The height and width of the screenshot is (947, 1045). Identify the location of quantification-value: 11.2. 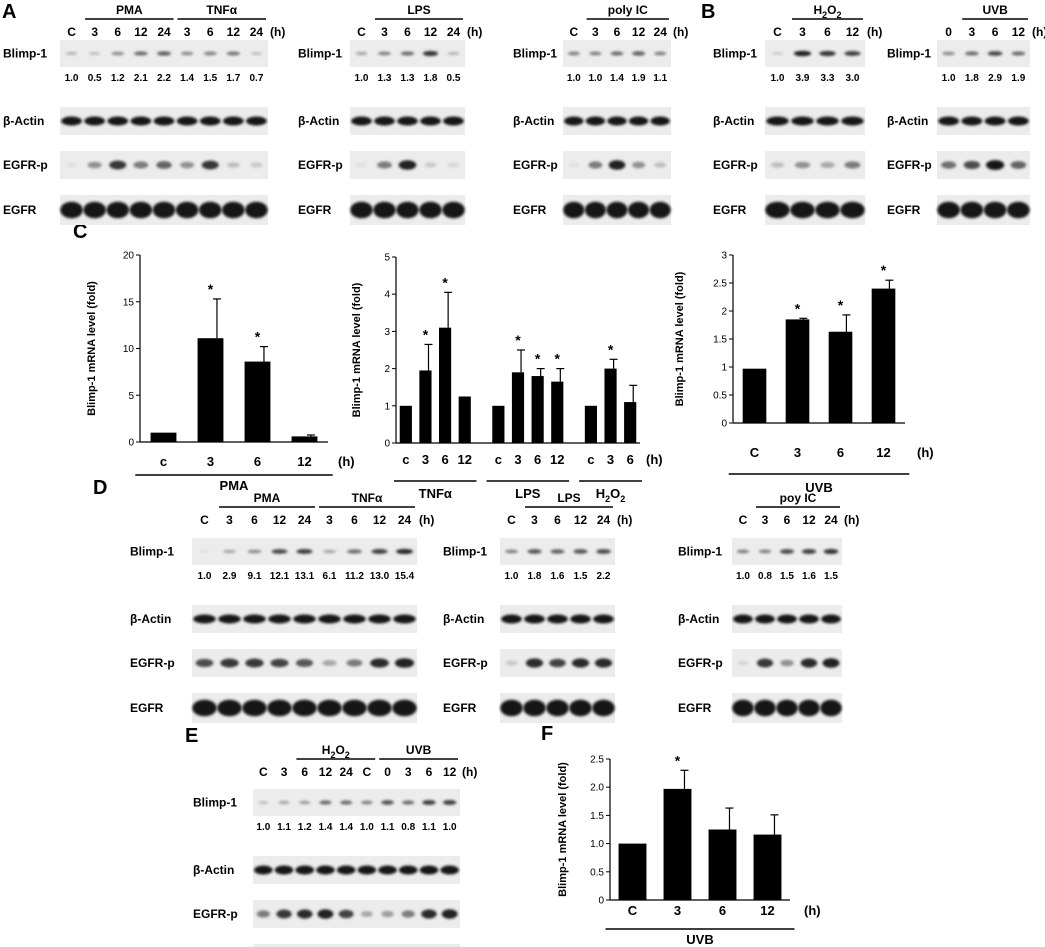
(354, 576).